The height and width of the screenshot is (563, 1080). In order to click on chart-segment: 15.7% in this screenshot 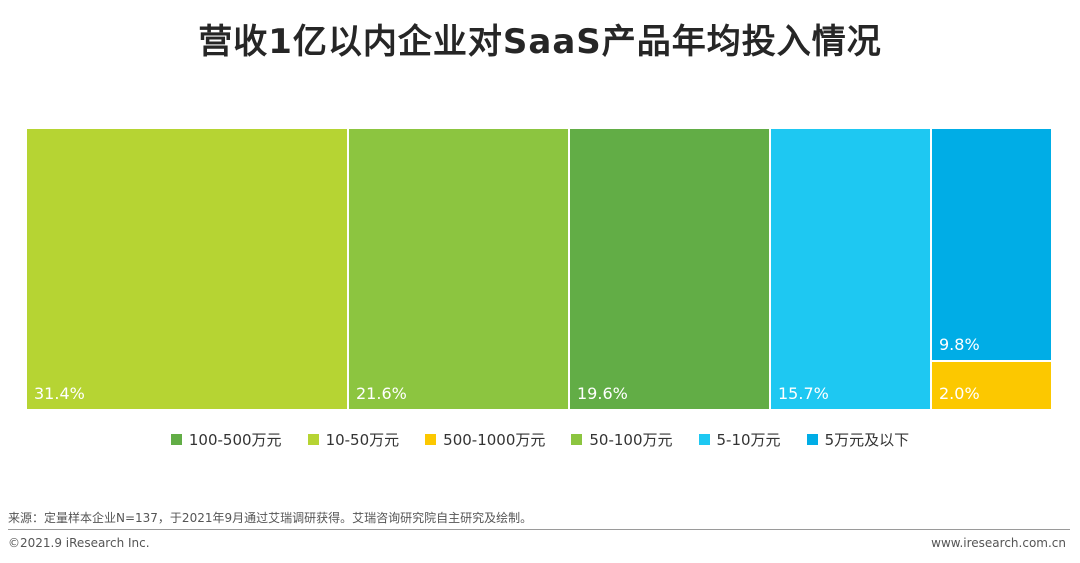, I will do `click(851, 269)`.